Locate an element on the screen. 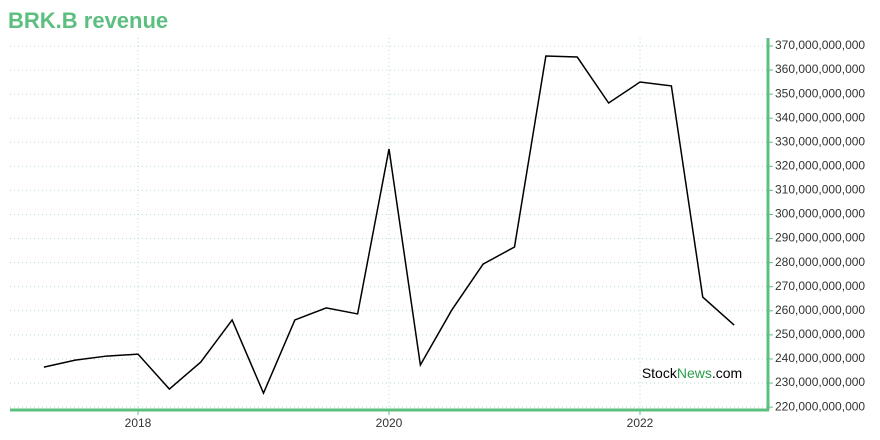 The width and height of the screenshot is (880, 440). y-tick-label: 330,000,000,000 is located at coordinates (820, 141).